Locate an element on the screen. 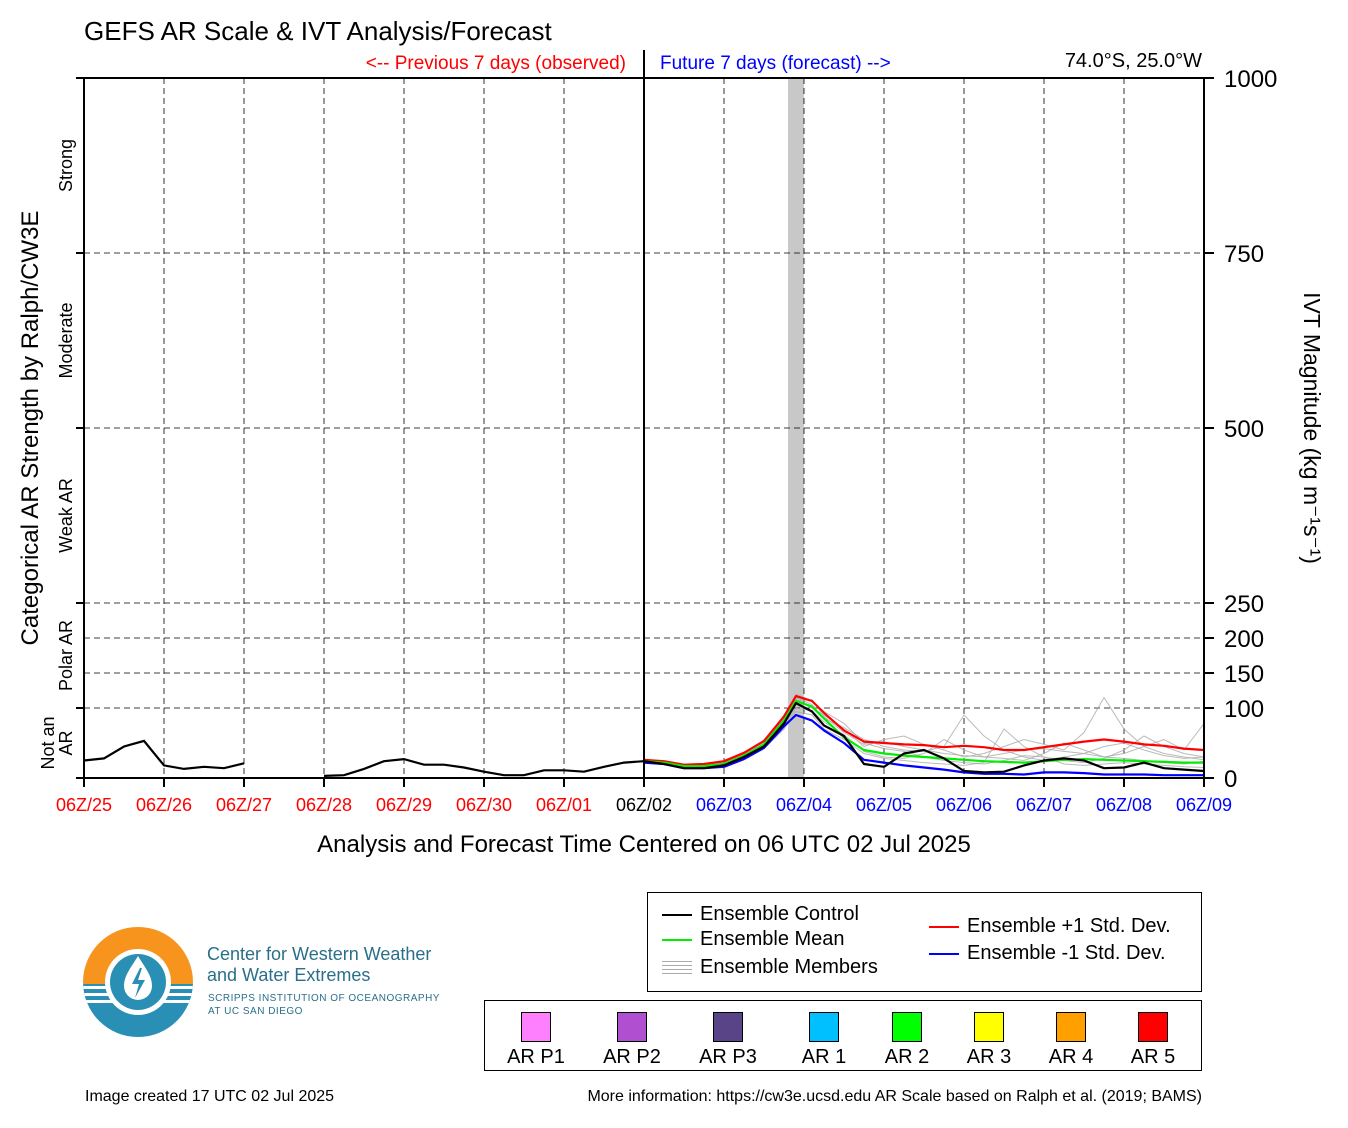 The width and height of the screenshot is (1348, 1128). y-axis-label-left: Categorical AR Strength by Ralph/CW3E is located at coordinates (30, 428).